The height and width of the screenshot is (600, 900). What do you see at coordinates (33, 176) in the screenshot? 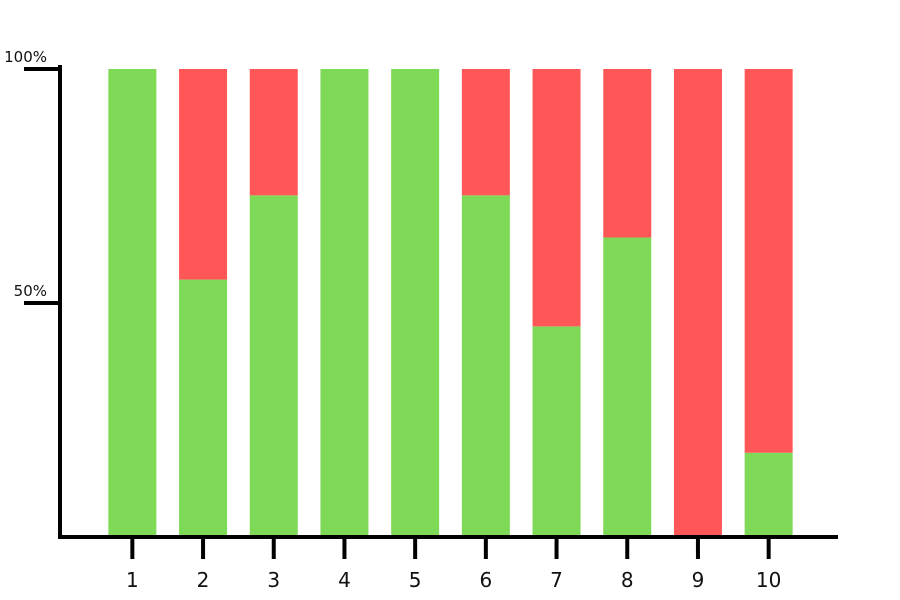
I see `y-ticks-group: 50% 100%` at bounding box center [33, 176].